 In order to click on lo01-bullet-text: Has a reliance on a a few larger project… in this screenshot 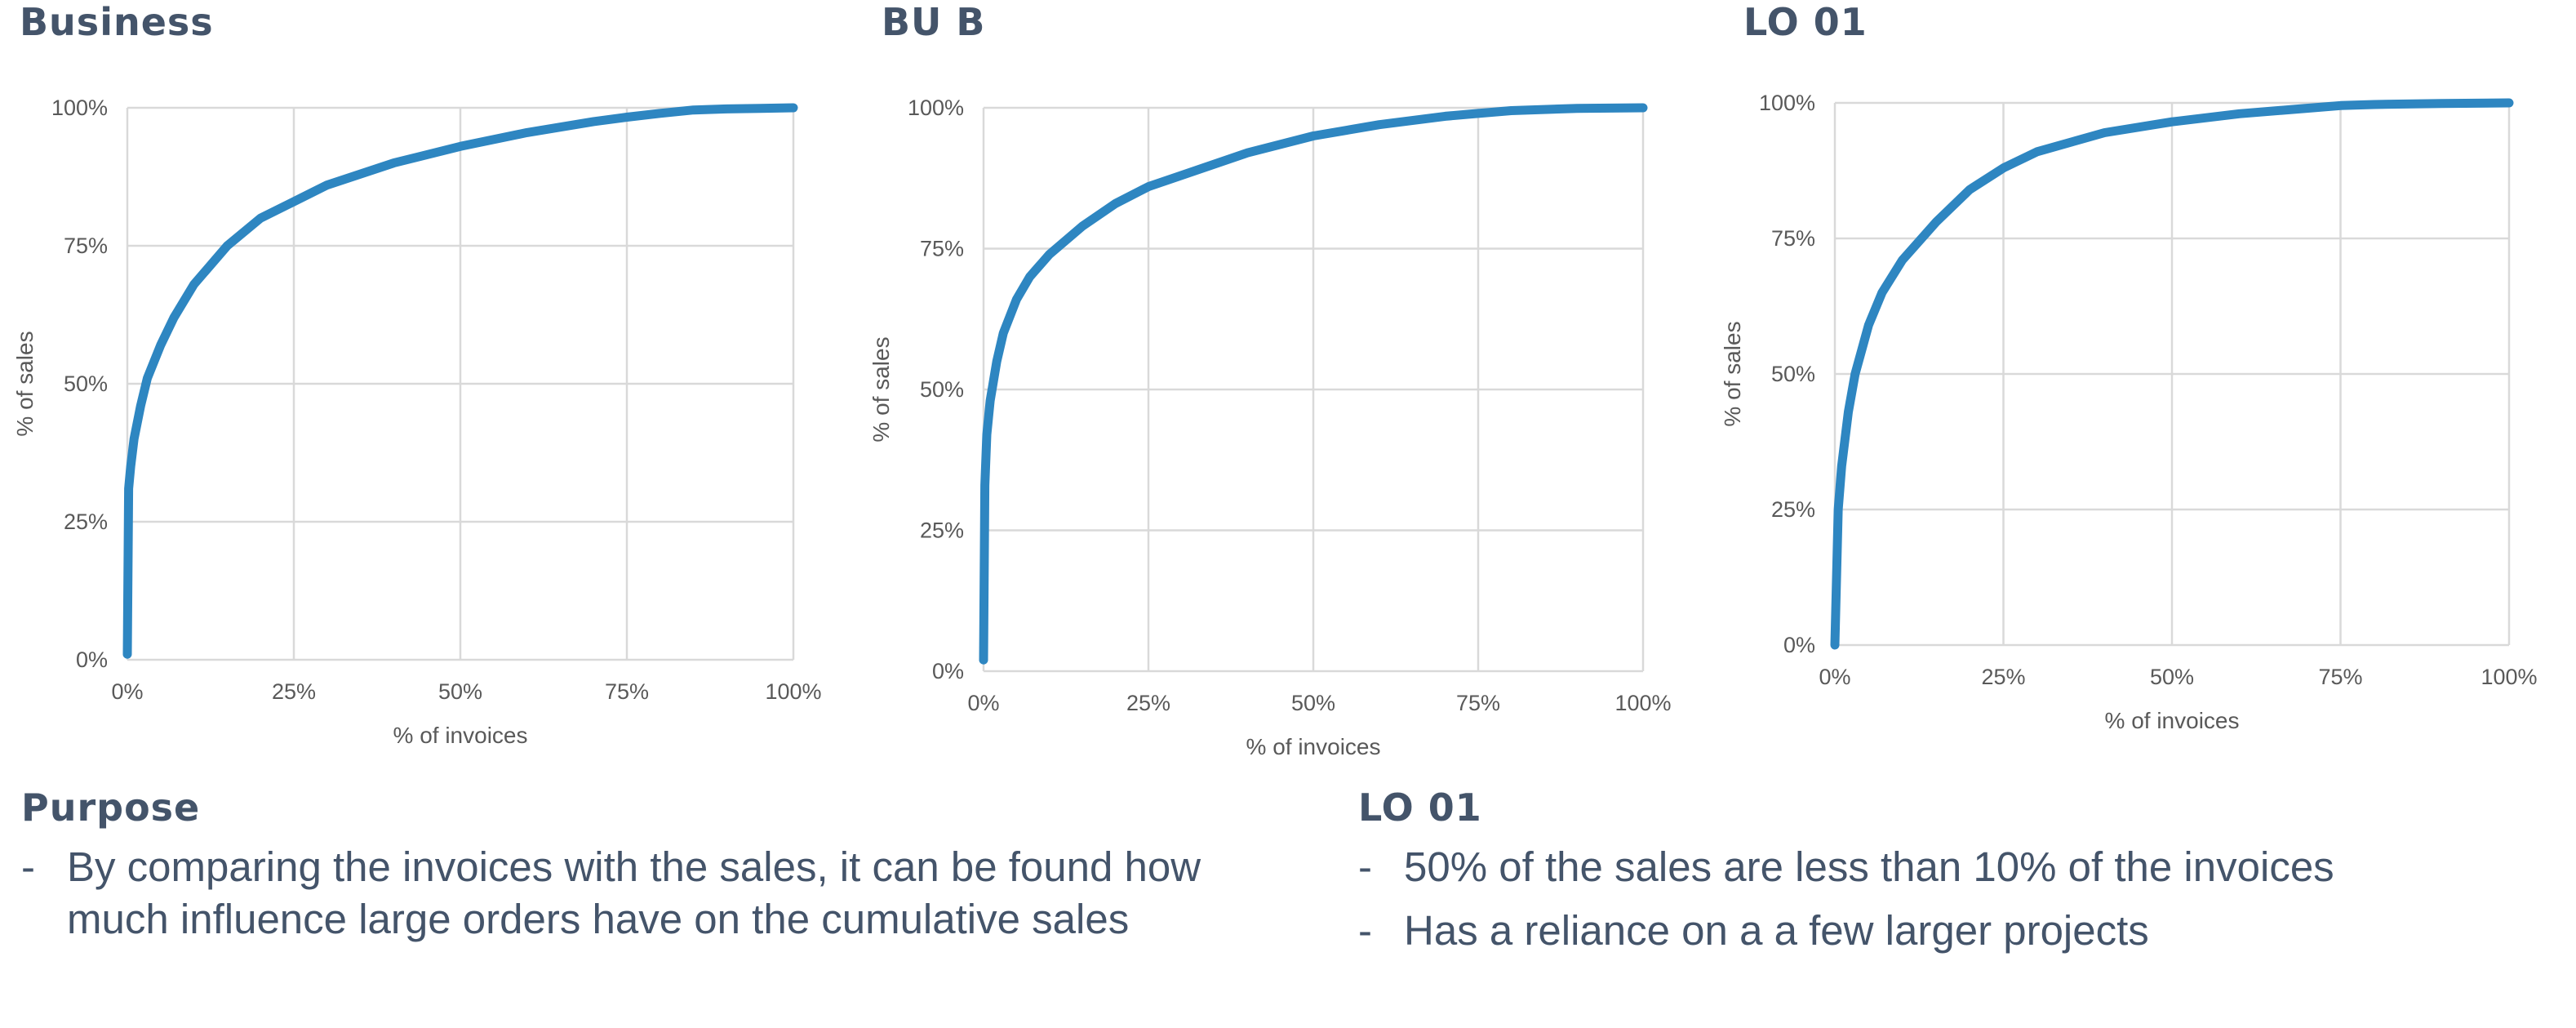, I will do `click(1776, 931)`.